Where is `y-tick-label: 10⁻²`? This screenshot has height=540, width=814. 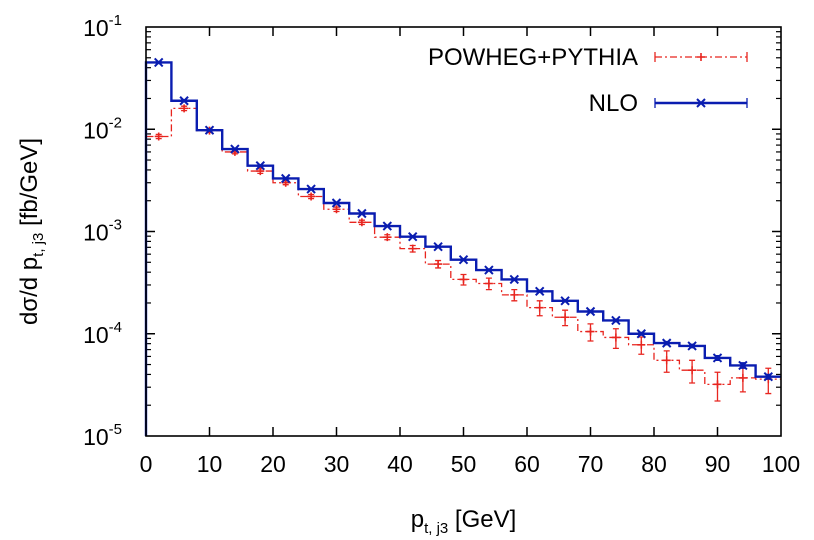
y-tick-label: 10⁻² is located at coordinates (102, 128).